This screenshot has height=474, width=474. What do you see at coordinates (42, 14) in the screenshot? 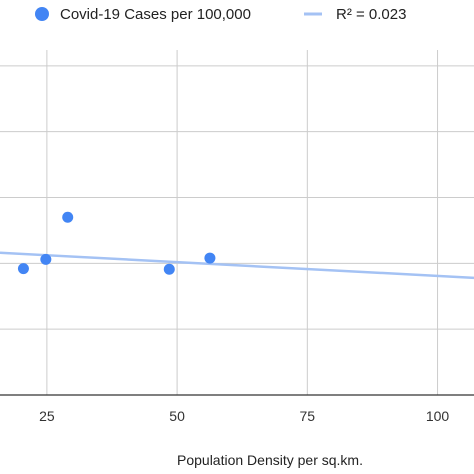
I see `legend-series-marker` at bounding box center [42, 14].